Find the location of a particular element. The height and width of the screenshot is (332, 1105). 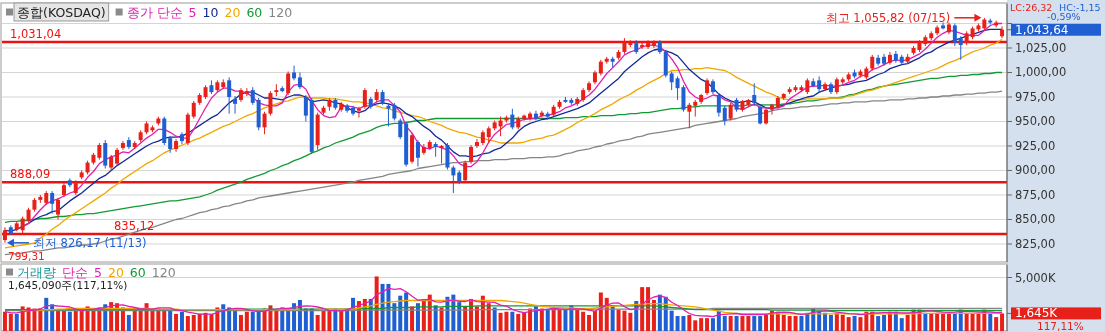

y-tick-label: 875,00 is located at coordinates (1035, 194).